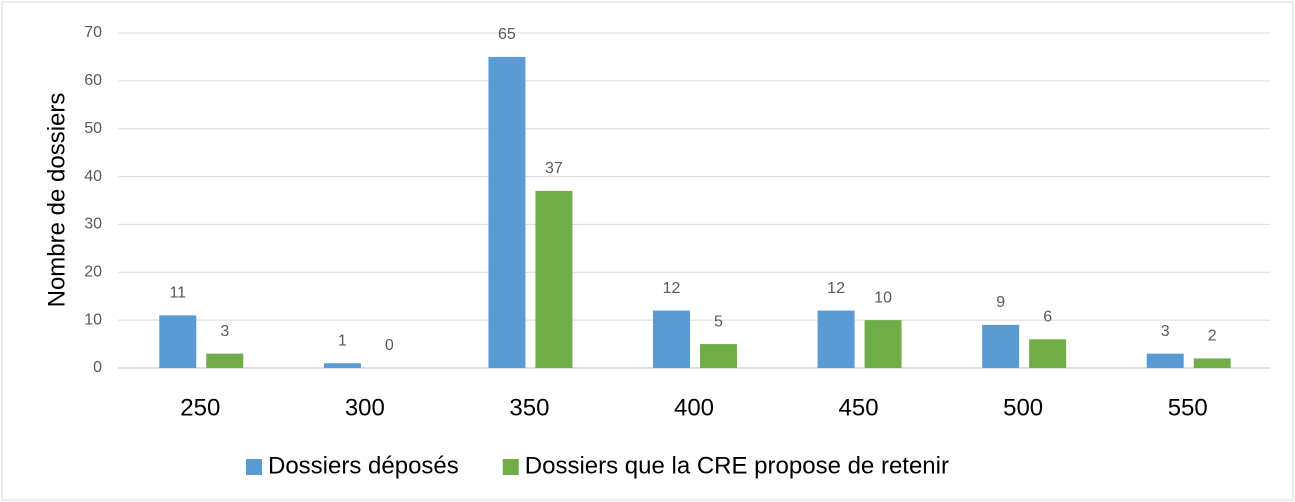 The image size is (1295, 502). I want to click on y-tick-label: 60, so click(93, 80).